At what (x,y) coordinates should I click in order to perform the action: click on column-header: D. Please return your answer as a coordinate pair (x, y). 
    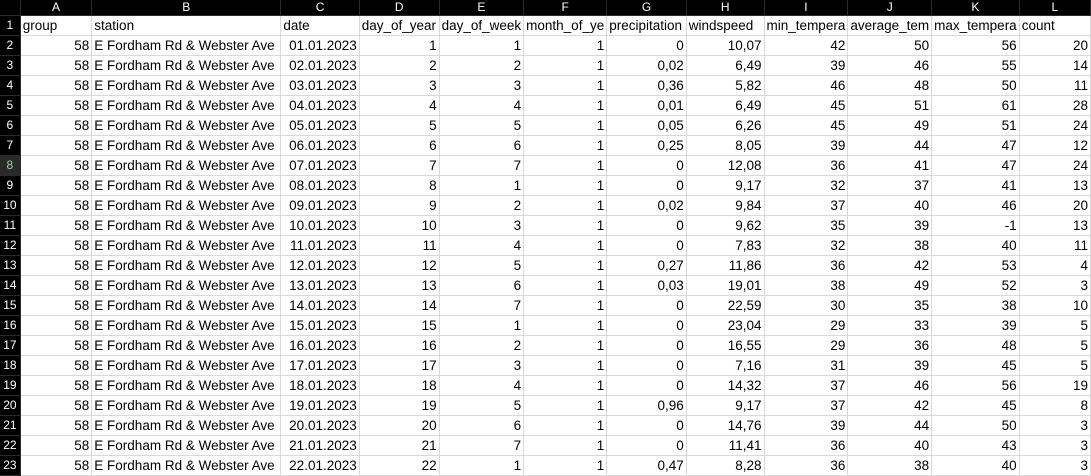
    Looking at the image, I should click on (399, 8).